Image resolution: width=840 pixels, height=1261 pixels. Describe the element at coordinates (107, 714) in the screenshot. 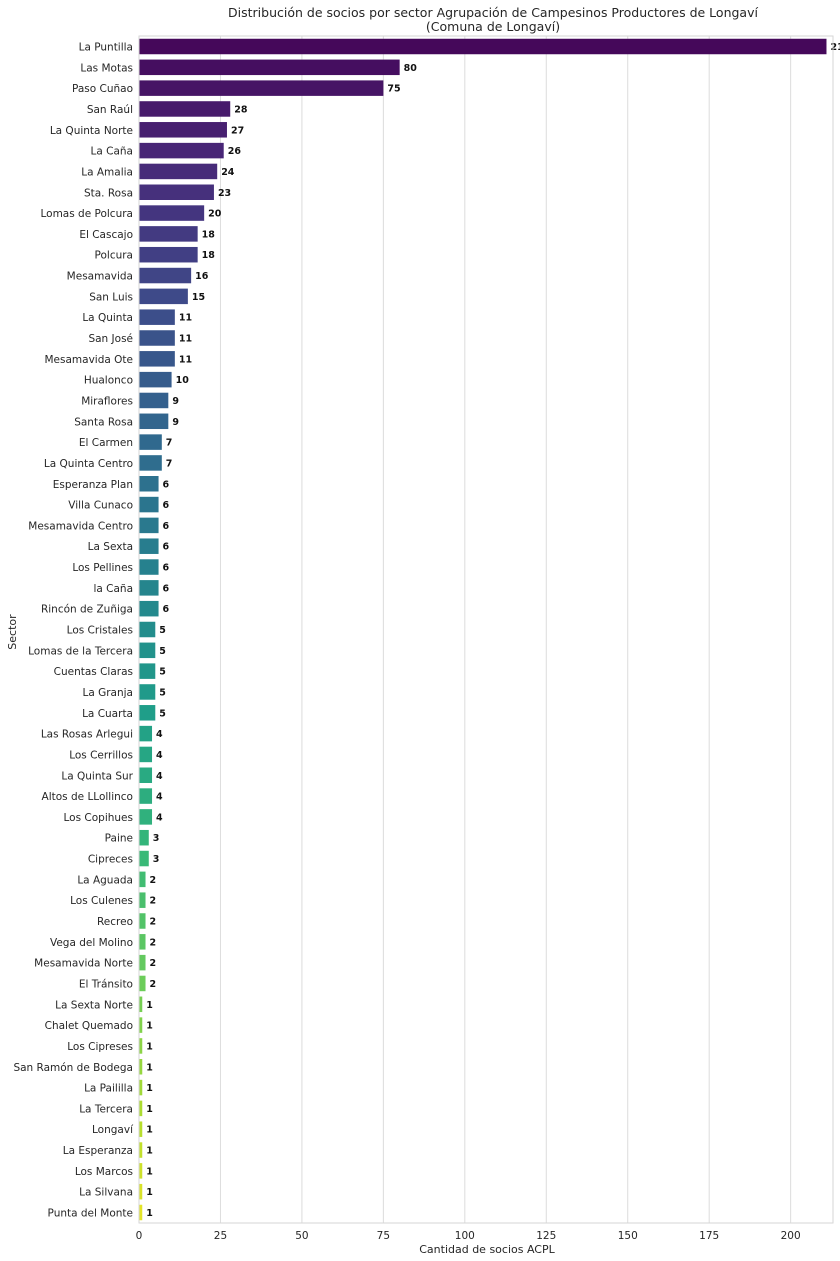

I see `category-label: La Cuarta` at that location.